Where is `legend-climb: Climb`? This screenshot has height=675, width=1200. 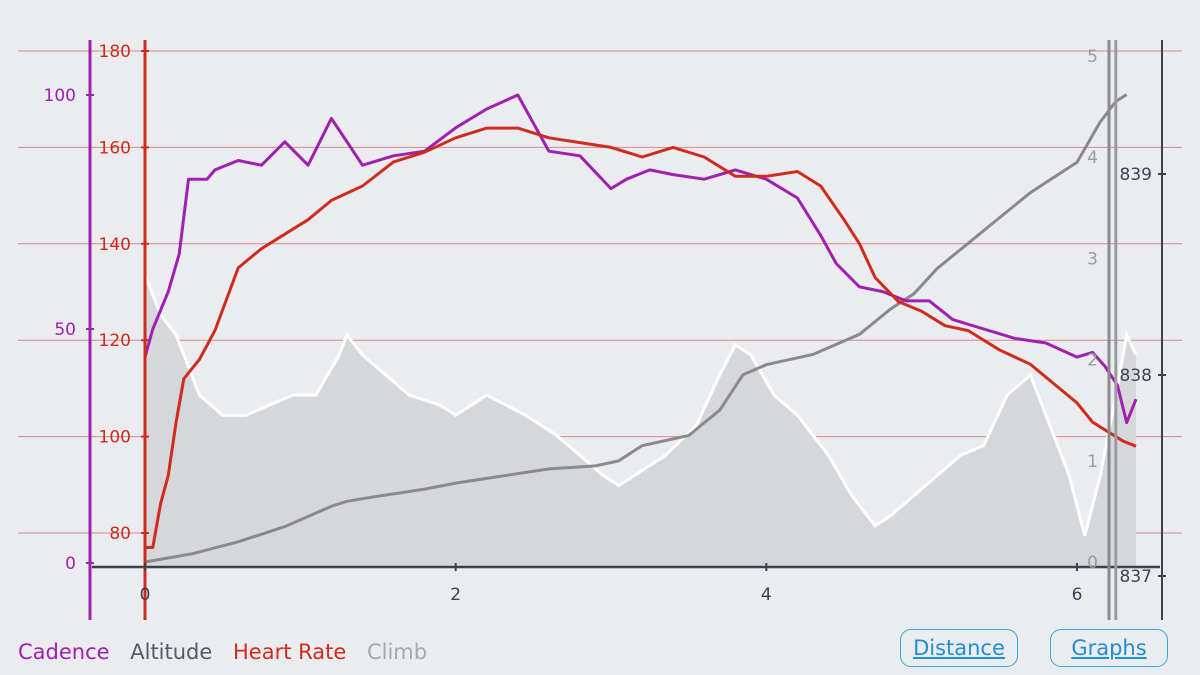 legend-climb: Climb is located at coordinates (397, 652).